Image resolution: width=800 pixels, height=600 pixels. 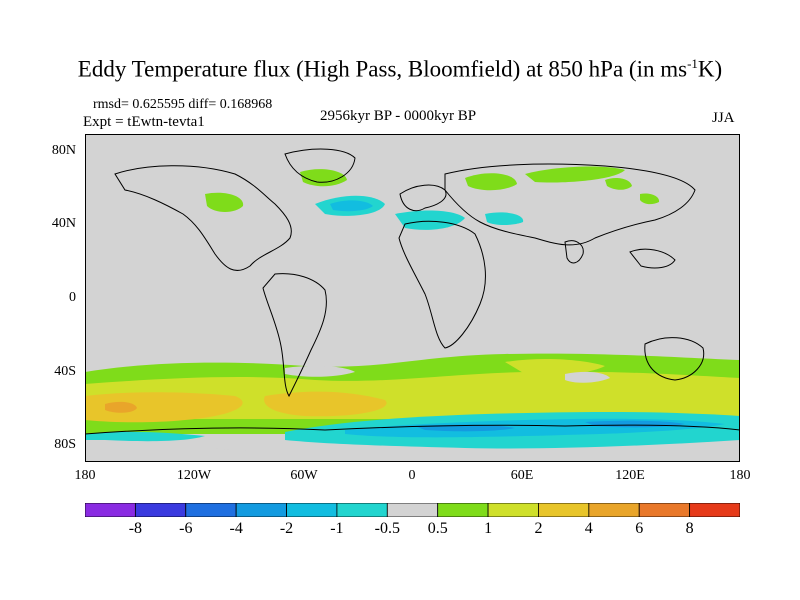 I want to click on colorbar, so click(x=412, y=510).